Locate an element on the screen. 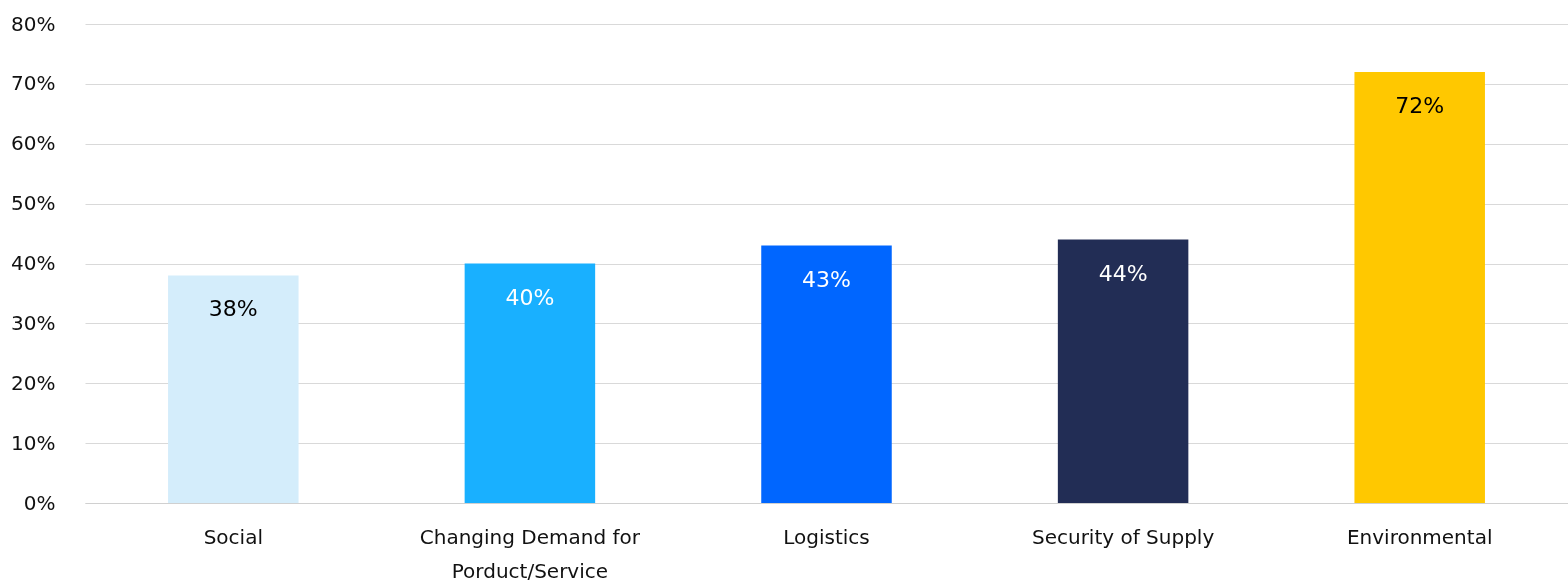 The width and height of the screenshot is (1568, 585). x-tick-label: Changing Demand for Porduct/Service is located at coordinates (530, 553).